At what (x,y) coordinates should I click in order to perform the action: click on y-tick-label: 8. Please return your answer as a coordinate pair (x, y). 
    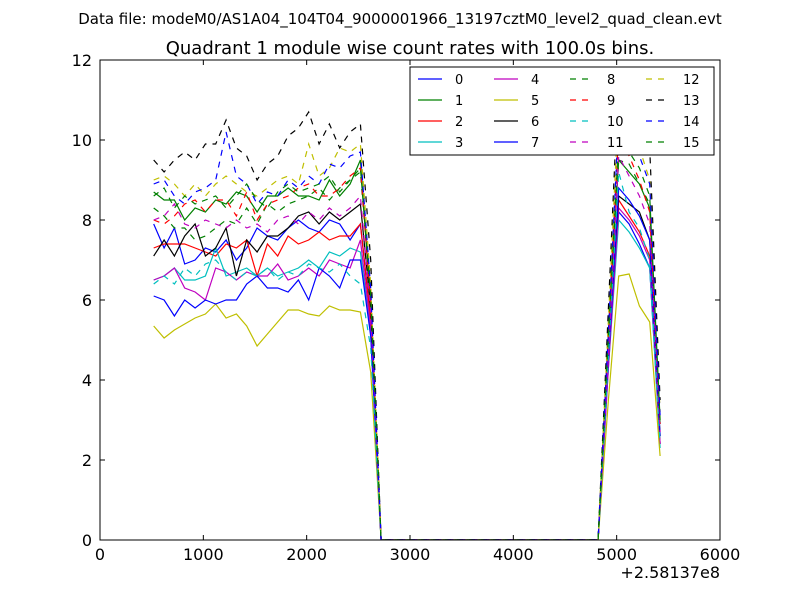
    Looking at the image, I should click on (87, 220).